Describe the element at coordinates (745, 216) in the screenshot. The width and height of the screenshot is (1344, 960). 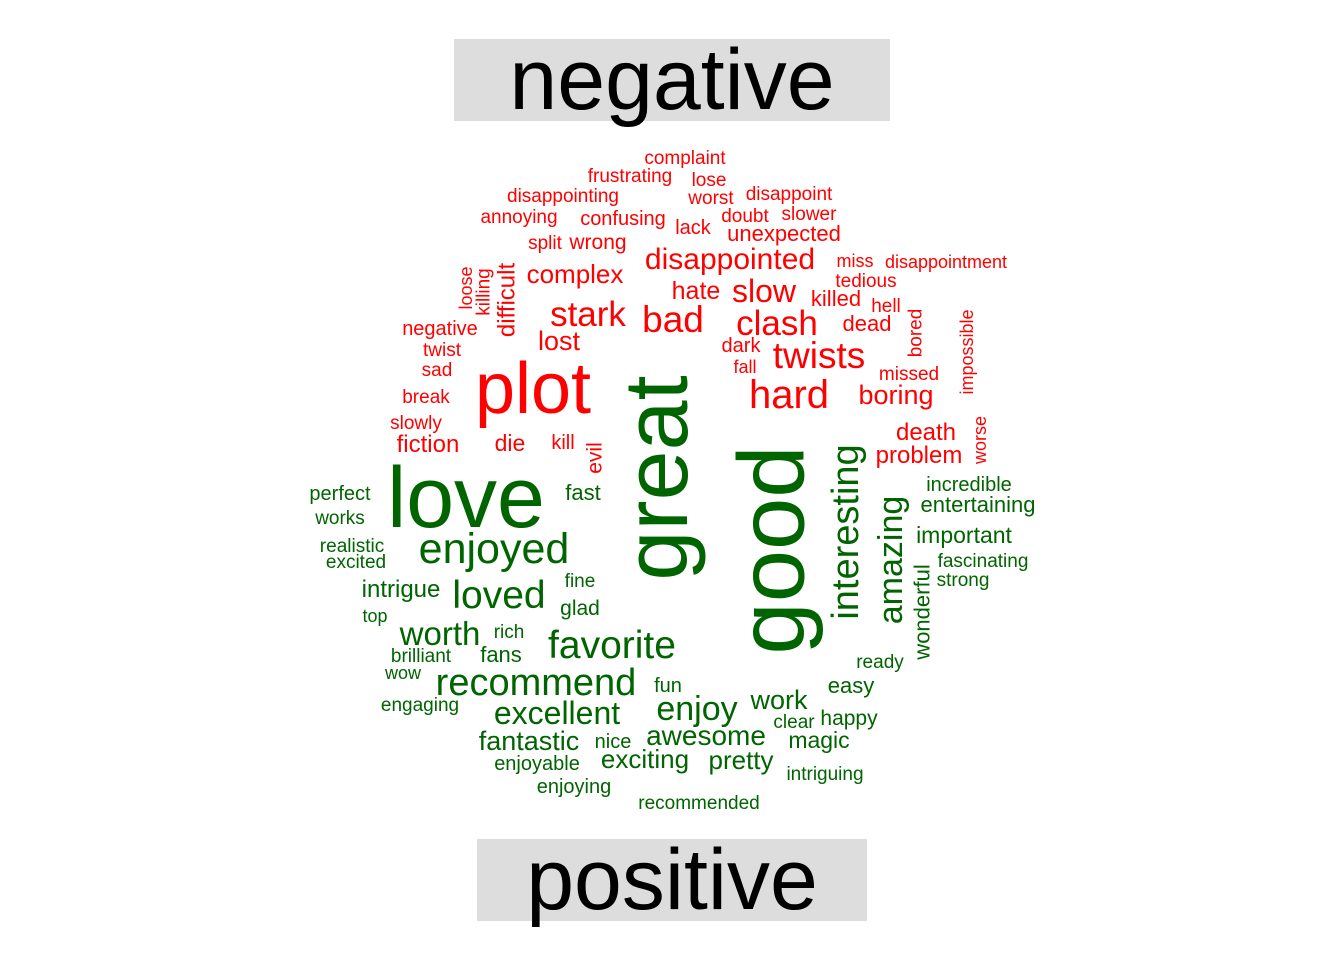
I see `word-doubt: doubt` at that location.